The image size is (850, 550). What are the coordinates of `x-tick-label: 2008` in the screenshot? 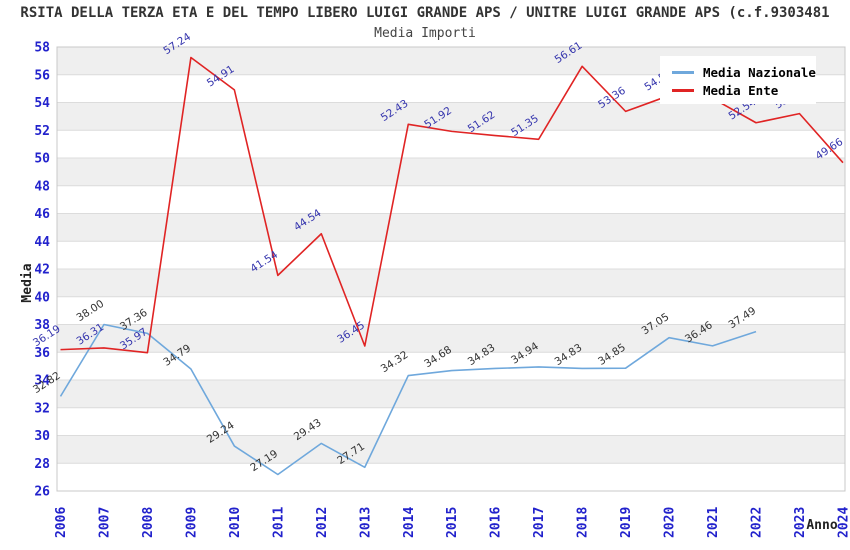 It's located at (148, 522).